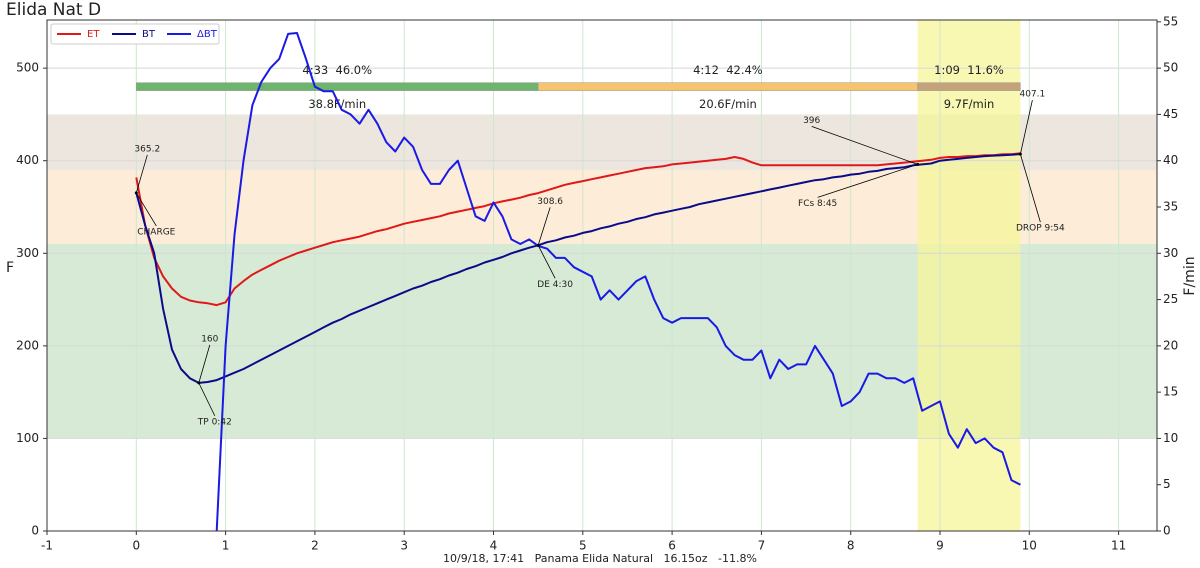 The height and width of the screenshot is (568, 1200). What do you see at coordinates (1190, 275) in the screenshot?
I see `y2-axis-label: F/min` at bounding box center [1190, 275].